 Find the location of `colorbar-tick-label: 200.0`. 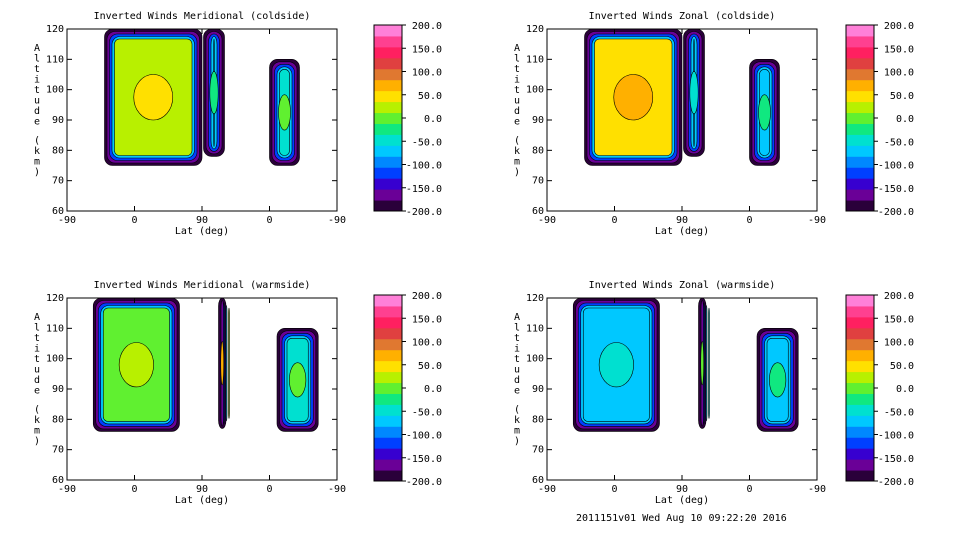

colorbar-tick-label: 200.0 is located at coordinates (427, 26).